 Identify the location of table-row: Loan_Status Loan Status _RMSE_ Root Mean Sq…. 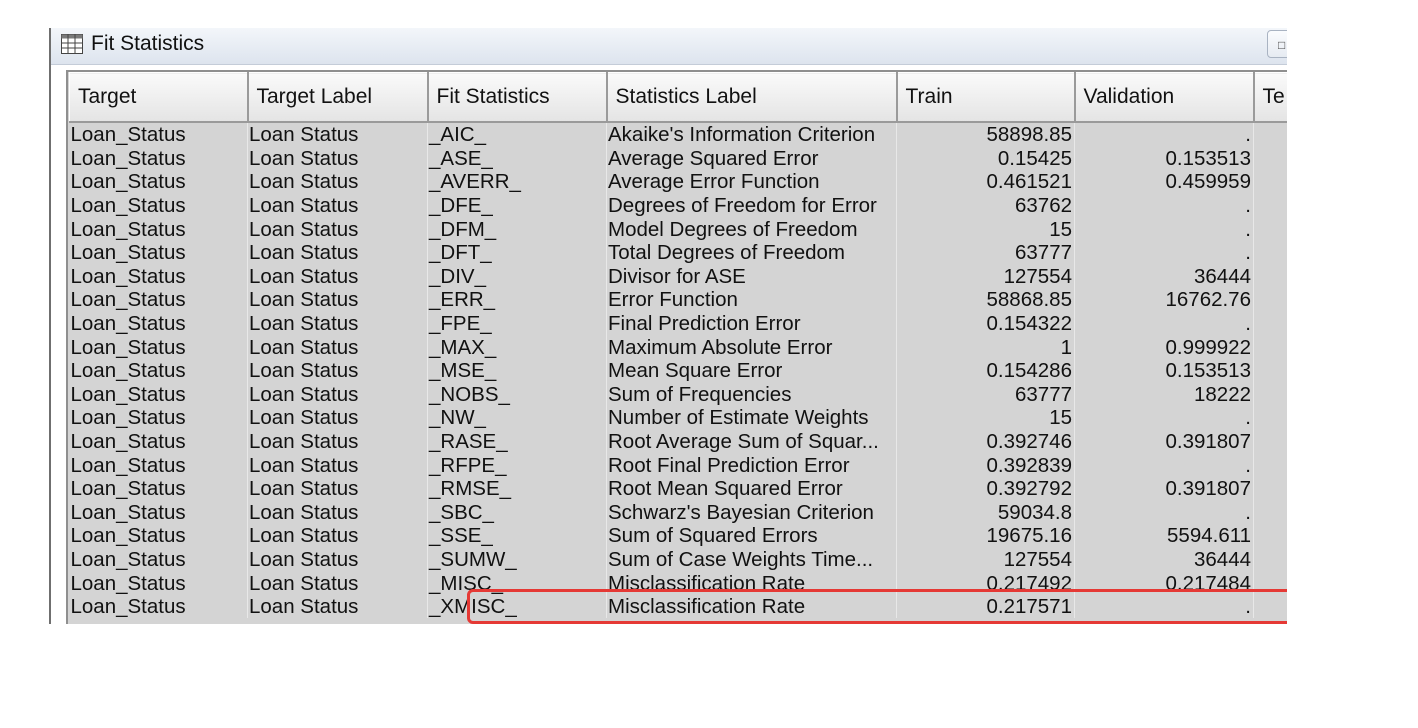
(678, 488).